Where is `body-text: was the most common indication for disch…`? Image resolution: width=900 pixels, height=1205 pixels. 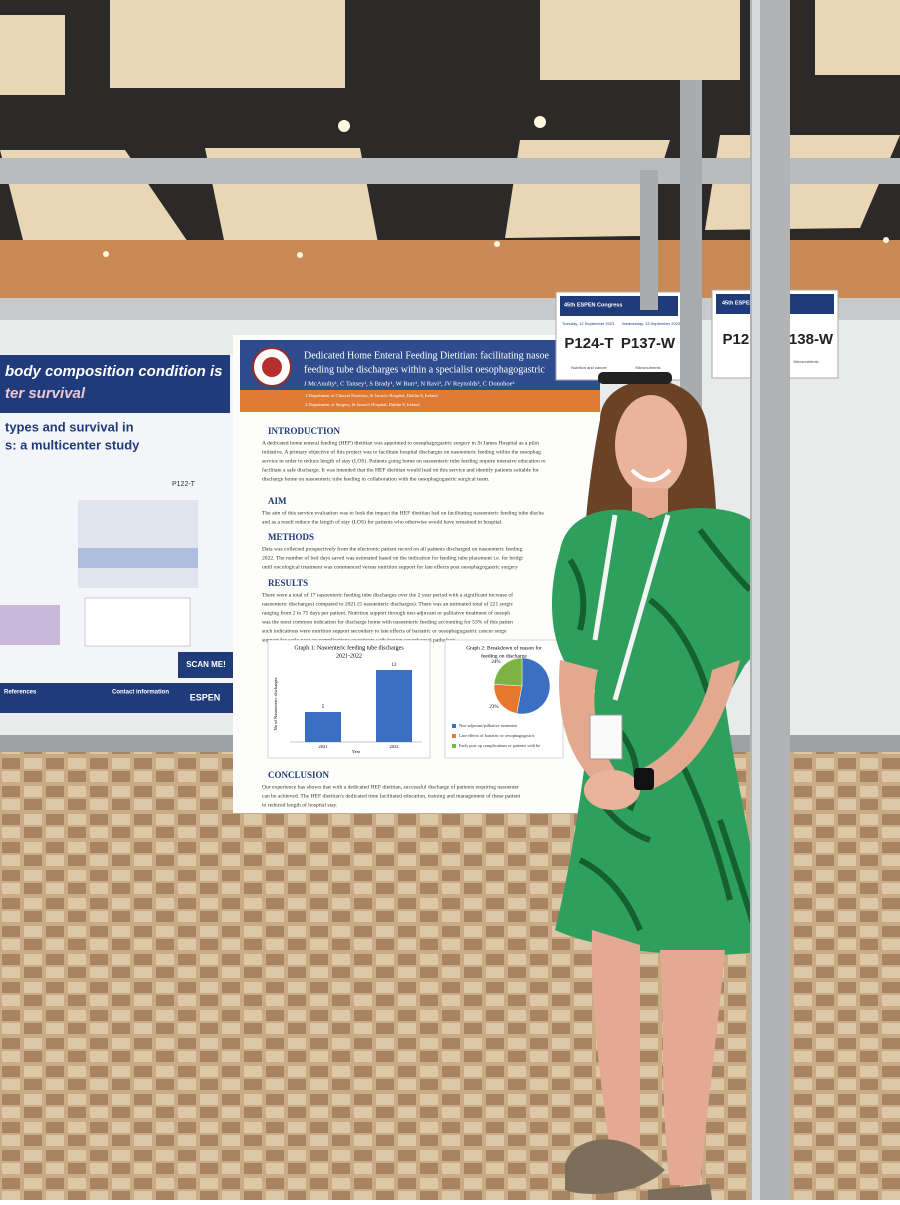
body-text: was the most common indication for disch… is located at coordinates (387, 621).